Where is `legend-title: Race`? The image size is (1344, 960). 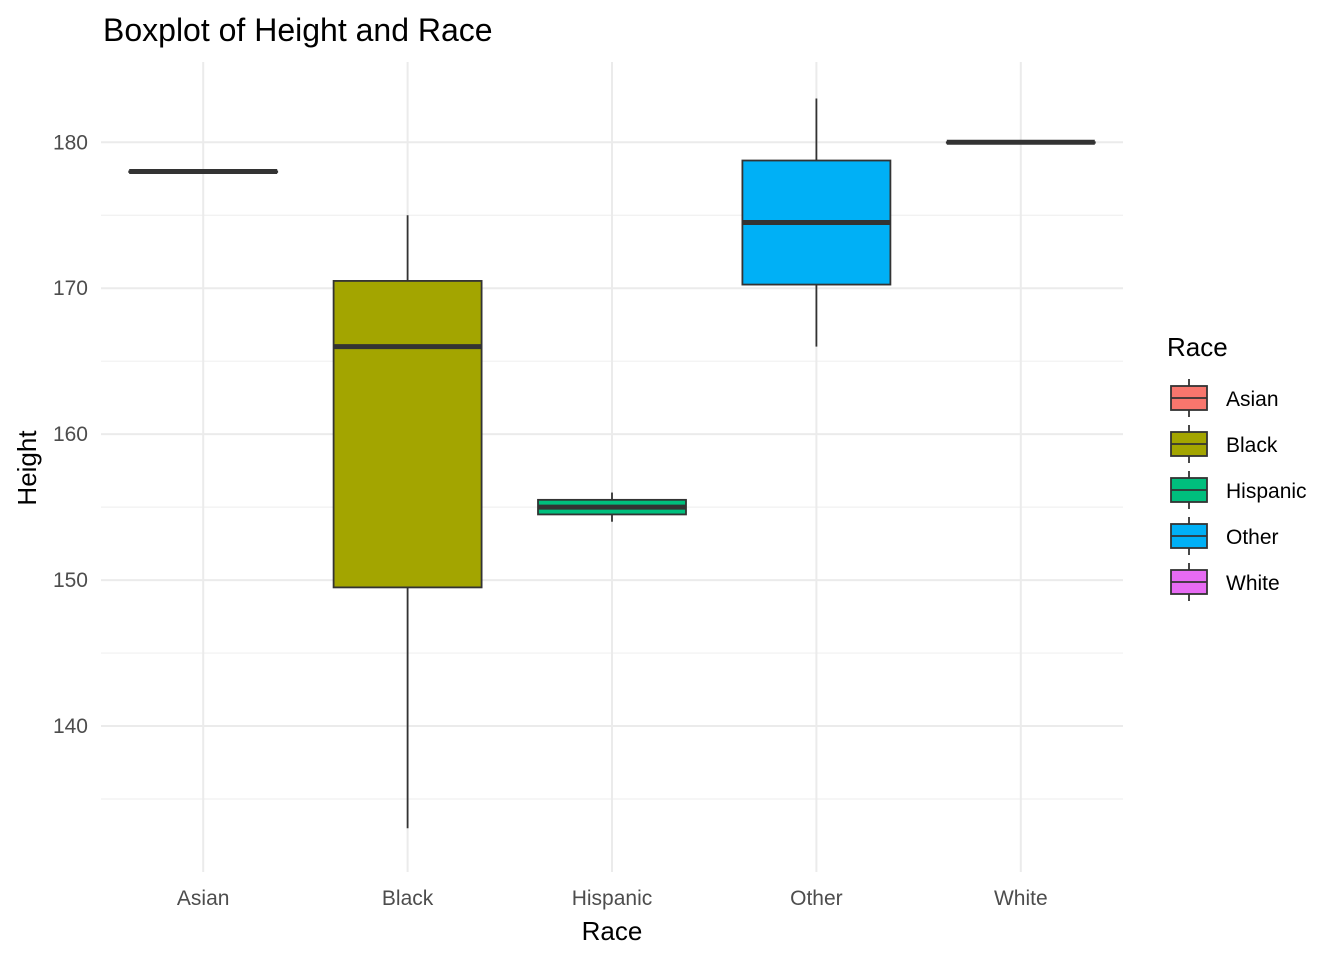 legend-title: Race is located at coordinates (1197, 347).